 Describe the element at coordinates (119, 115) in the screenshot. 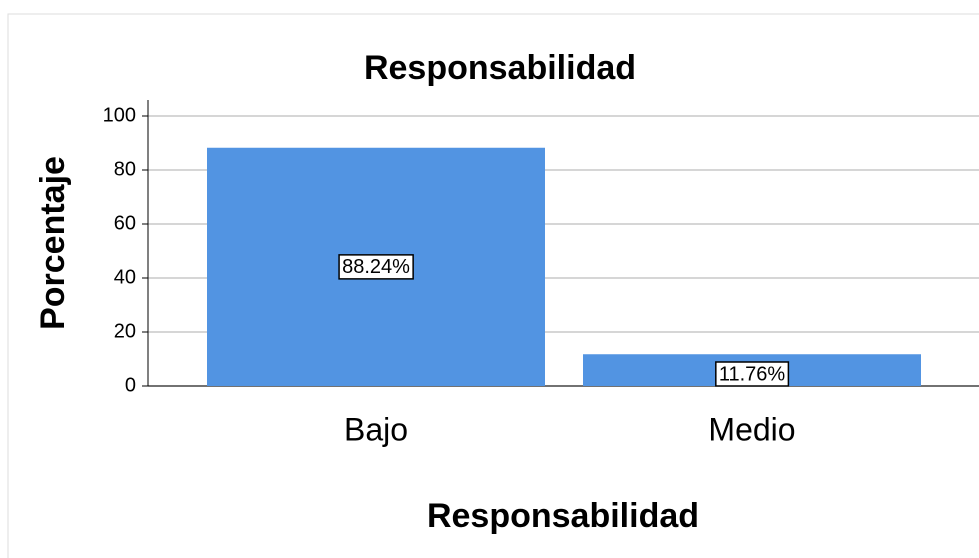

I see `y-tick-label: 100` at that location.